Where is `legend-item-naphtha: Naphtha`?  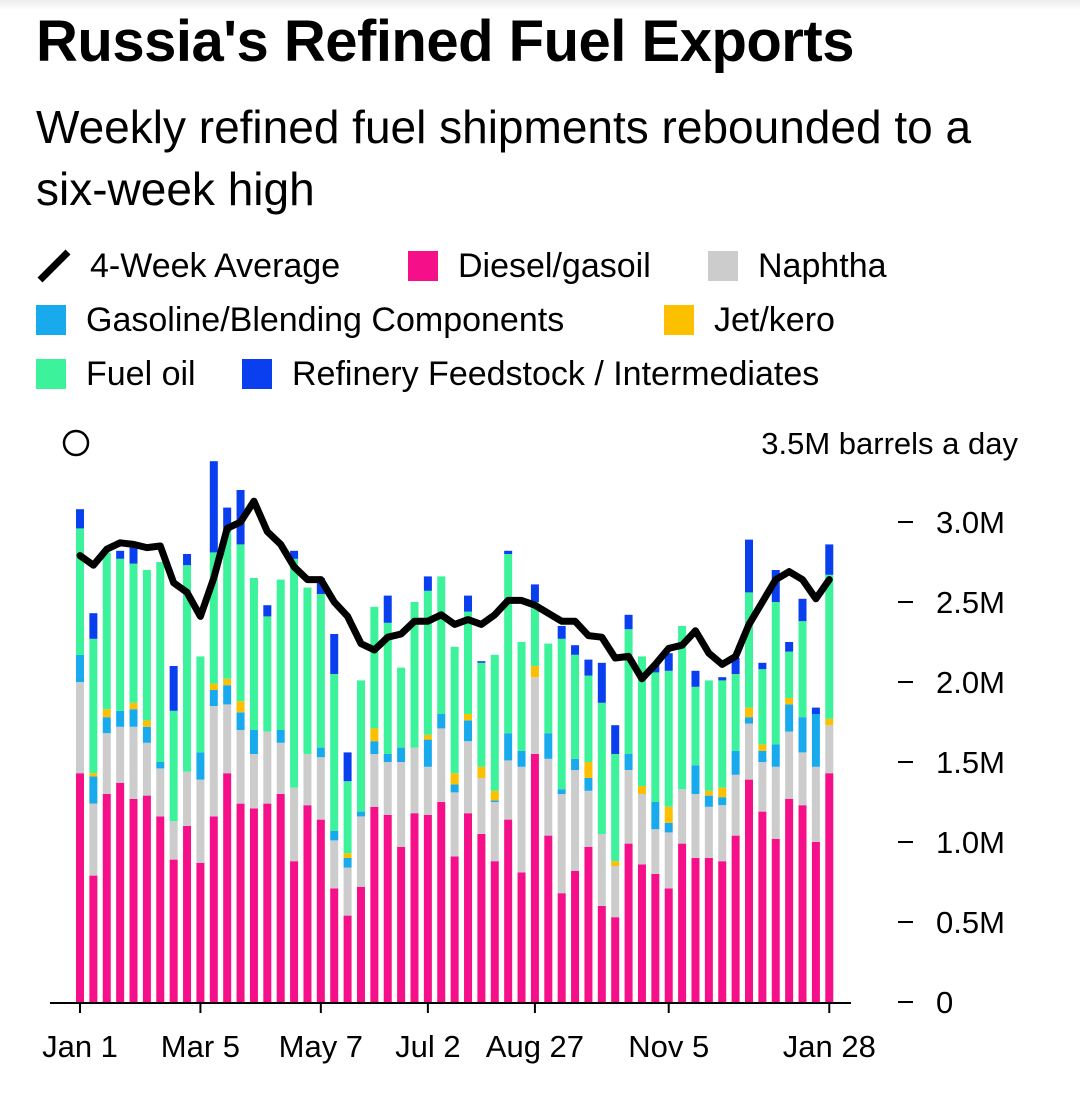 legend-item-naphtha: Naphtha is located at coordinates (797, 266).